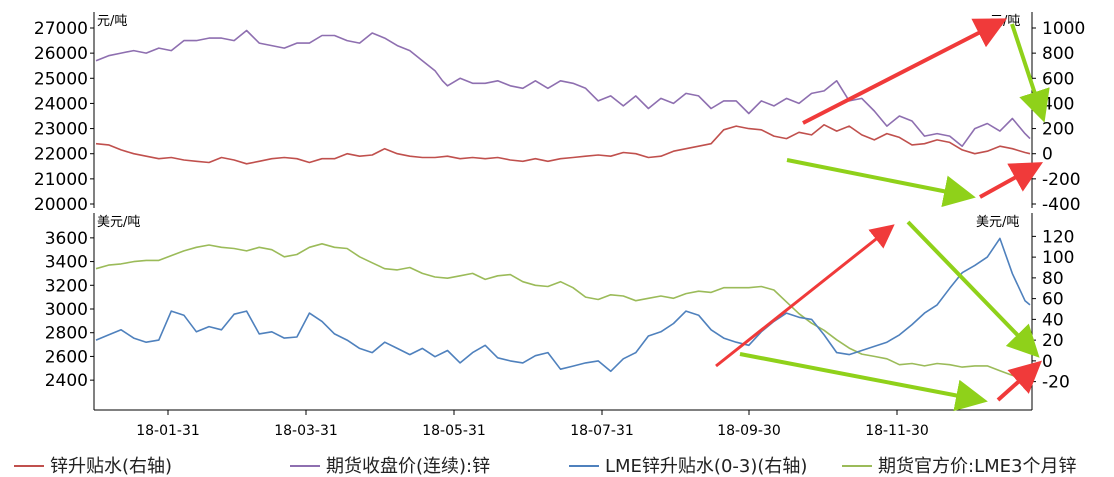 The height and width of the screenshot is (477, 1114). I want to click on legend-item-futures-close: 期货收盘价(连续):锌, so click(390, 466).